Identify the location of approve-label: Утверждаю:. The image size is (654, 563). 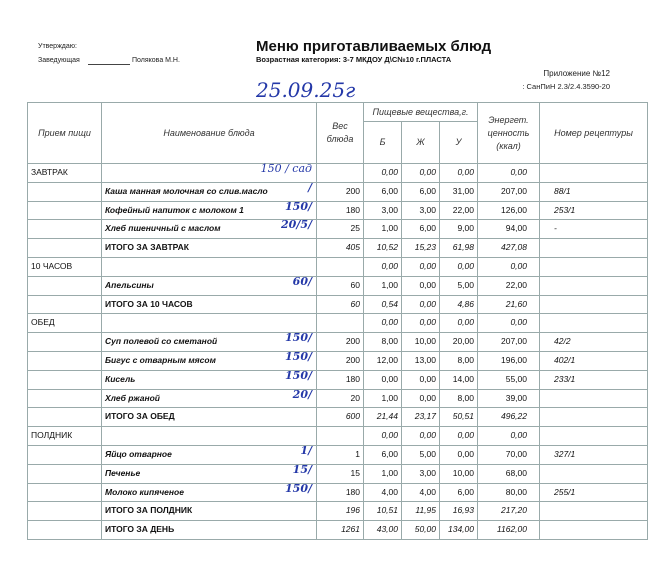
(57, 46).